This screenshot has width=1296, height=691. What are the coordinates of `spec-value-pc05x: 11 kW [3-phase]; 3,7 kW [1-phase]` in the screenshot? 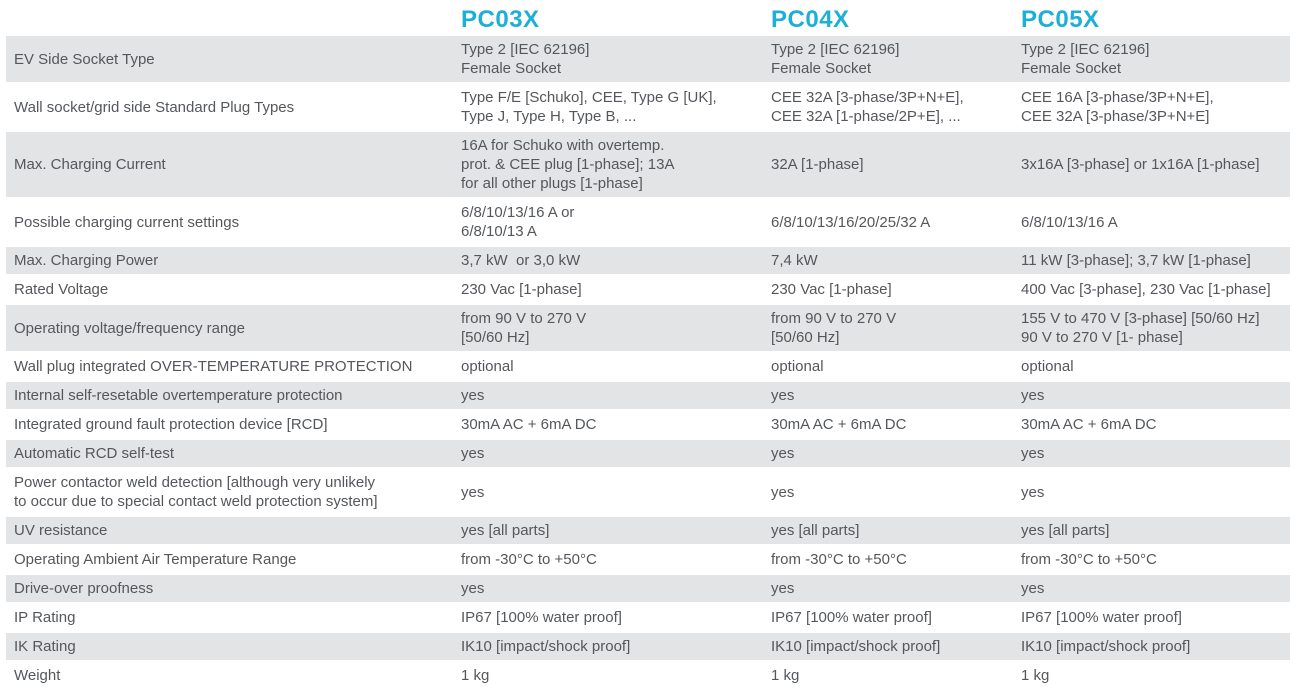 It's located at (1136, 260).